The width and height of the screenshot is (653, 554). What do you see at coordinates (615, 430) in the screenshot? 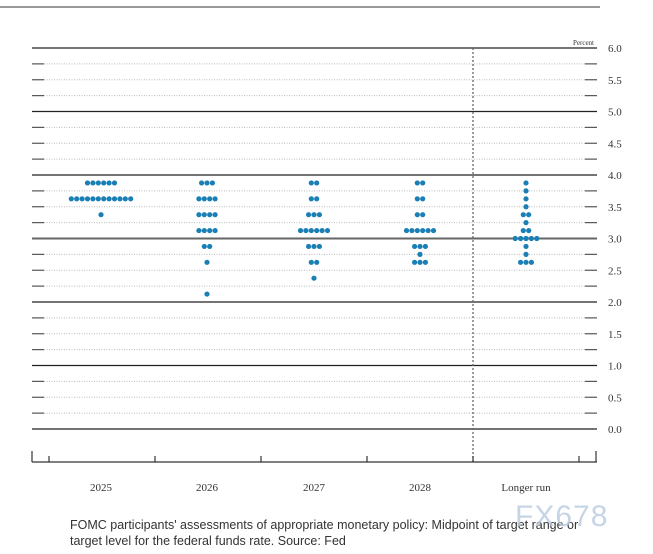
I see `y-tick-label: 0.0` at bounding box center [615, 430].